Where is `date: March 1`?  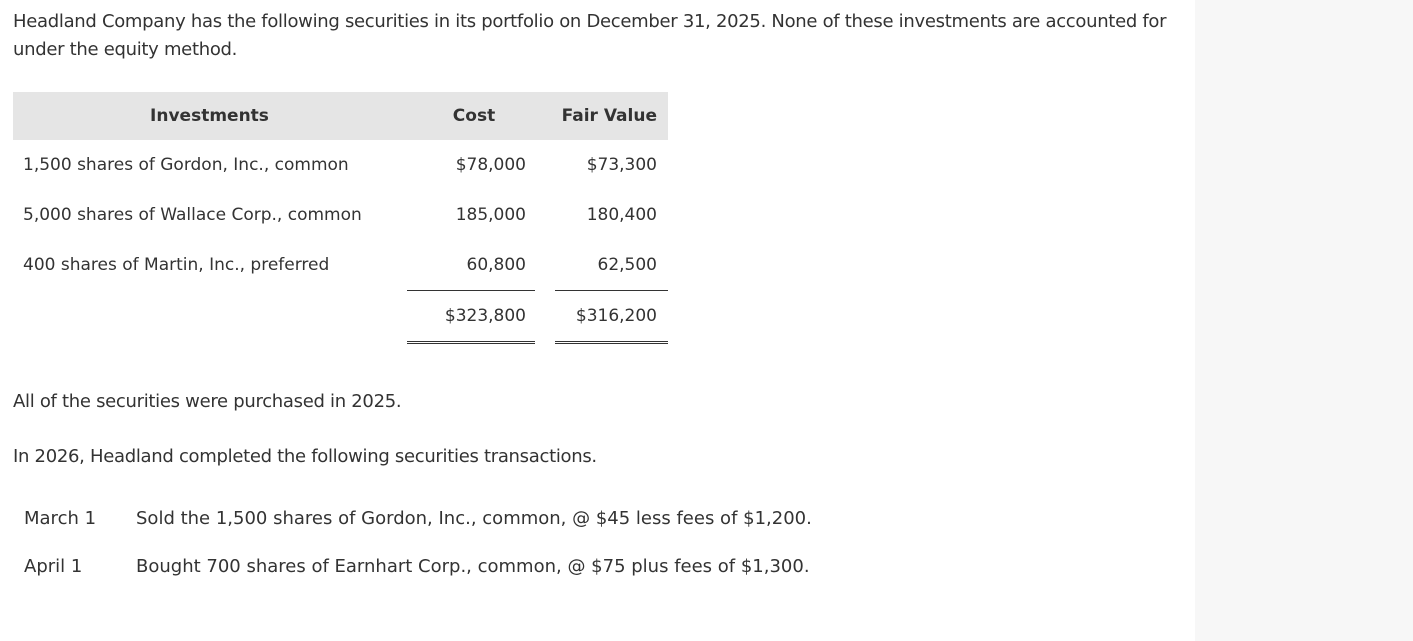 date: March 1 is located at coordinates (60, 518).